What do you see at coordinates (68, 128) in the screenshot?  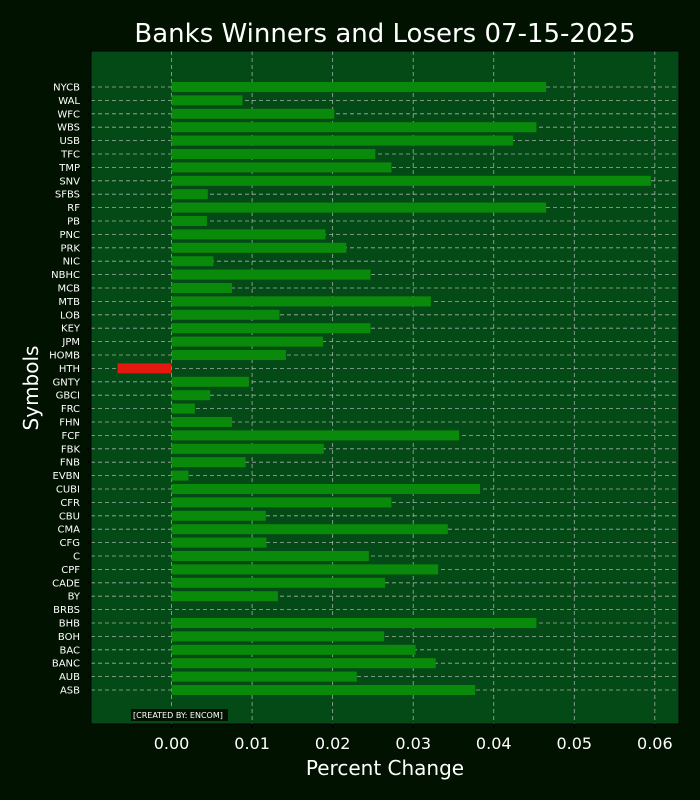 I see `y-tick-label: WBS` at bounding box center [68, 128].